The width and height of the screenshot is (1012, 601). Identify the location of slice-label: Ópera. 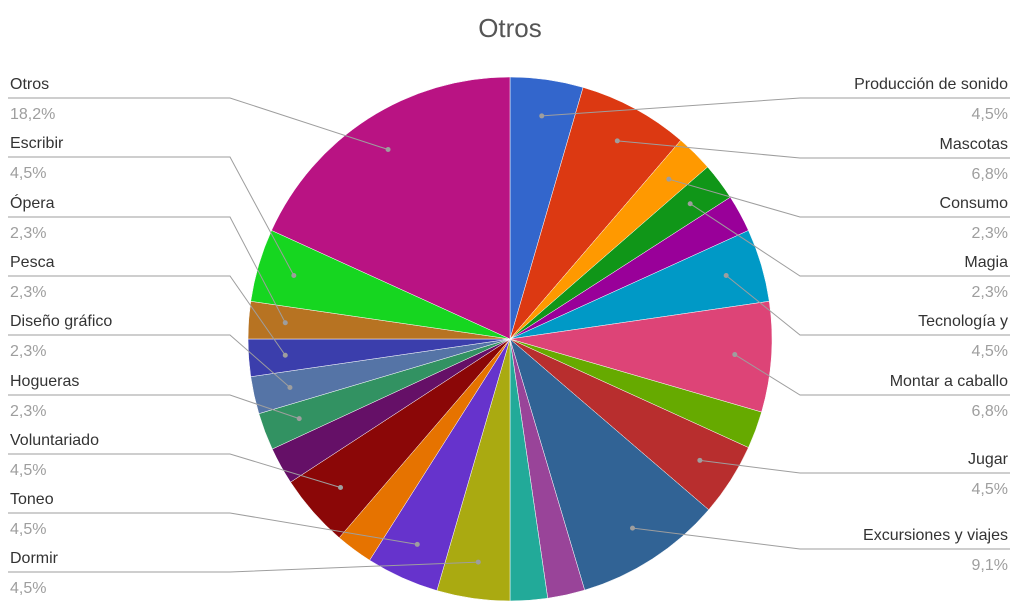
(32, 202).